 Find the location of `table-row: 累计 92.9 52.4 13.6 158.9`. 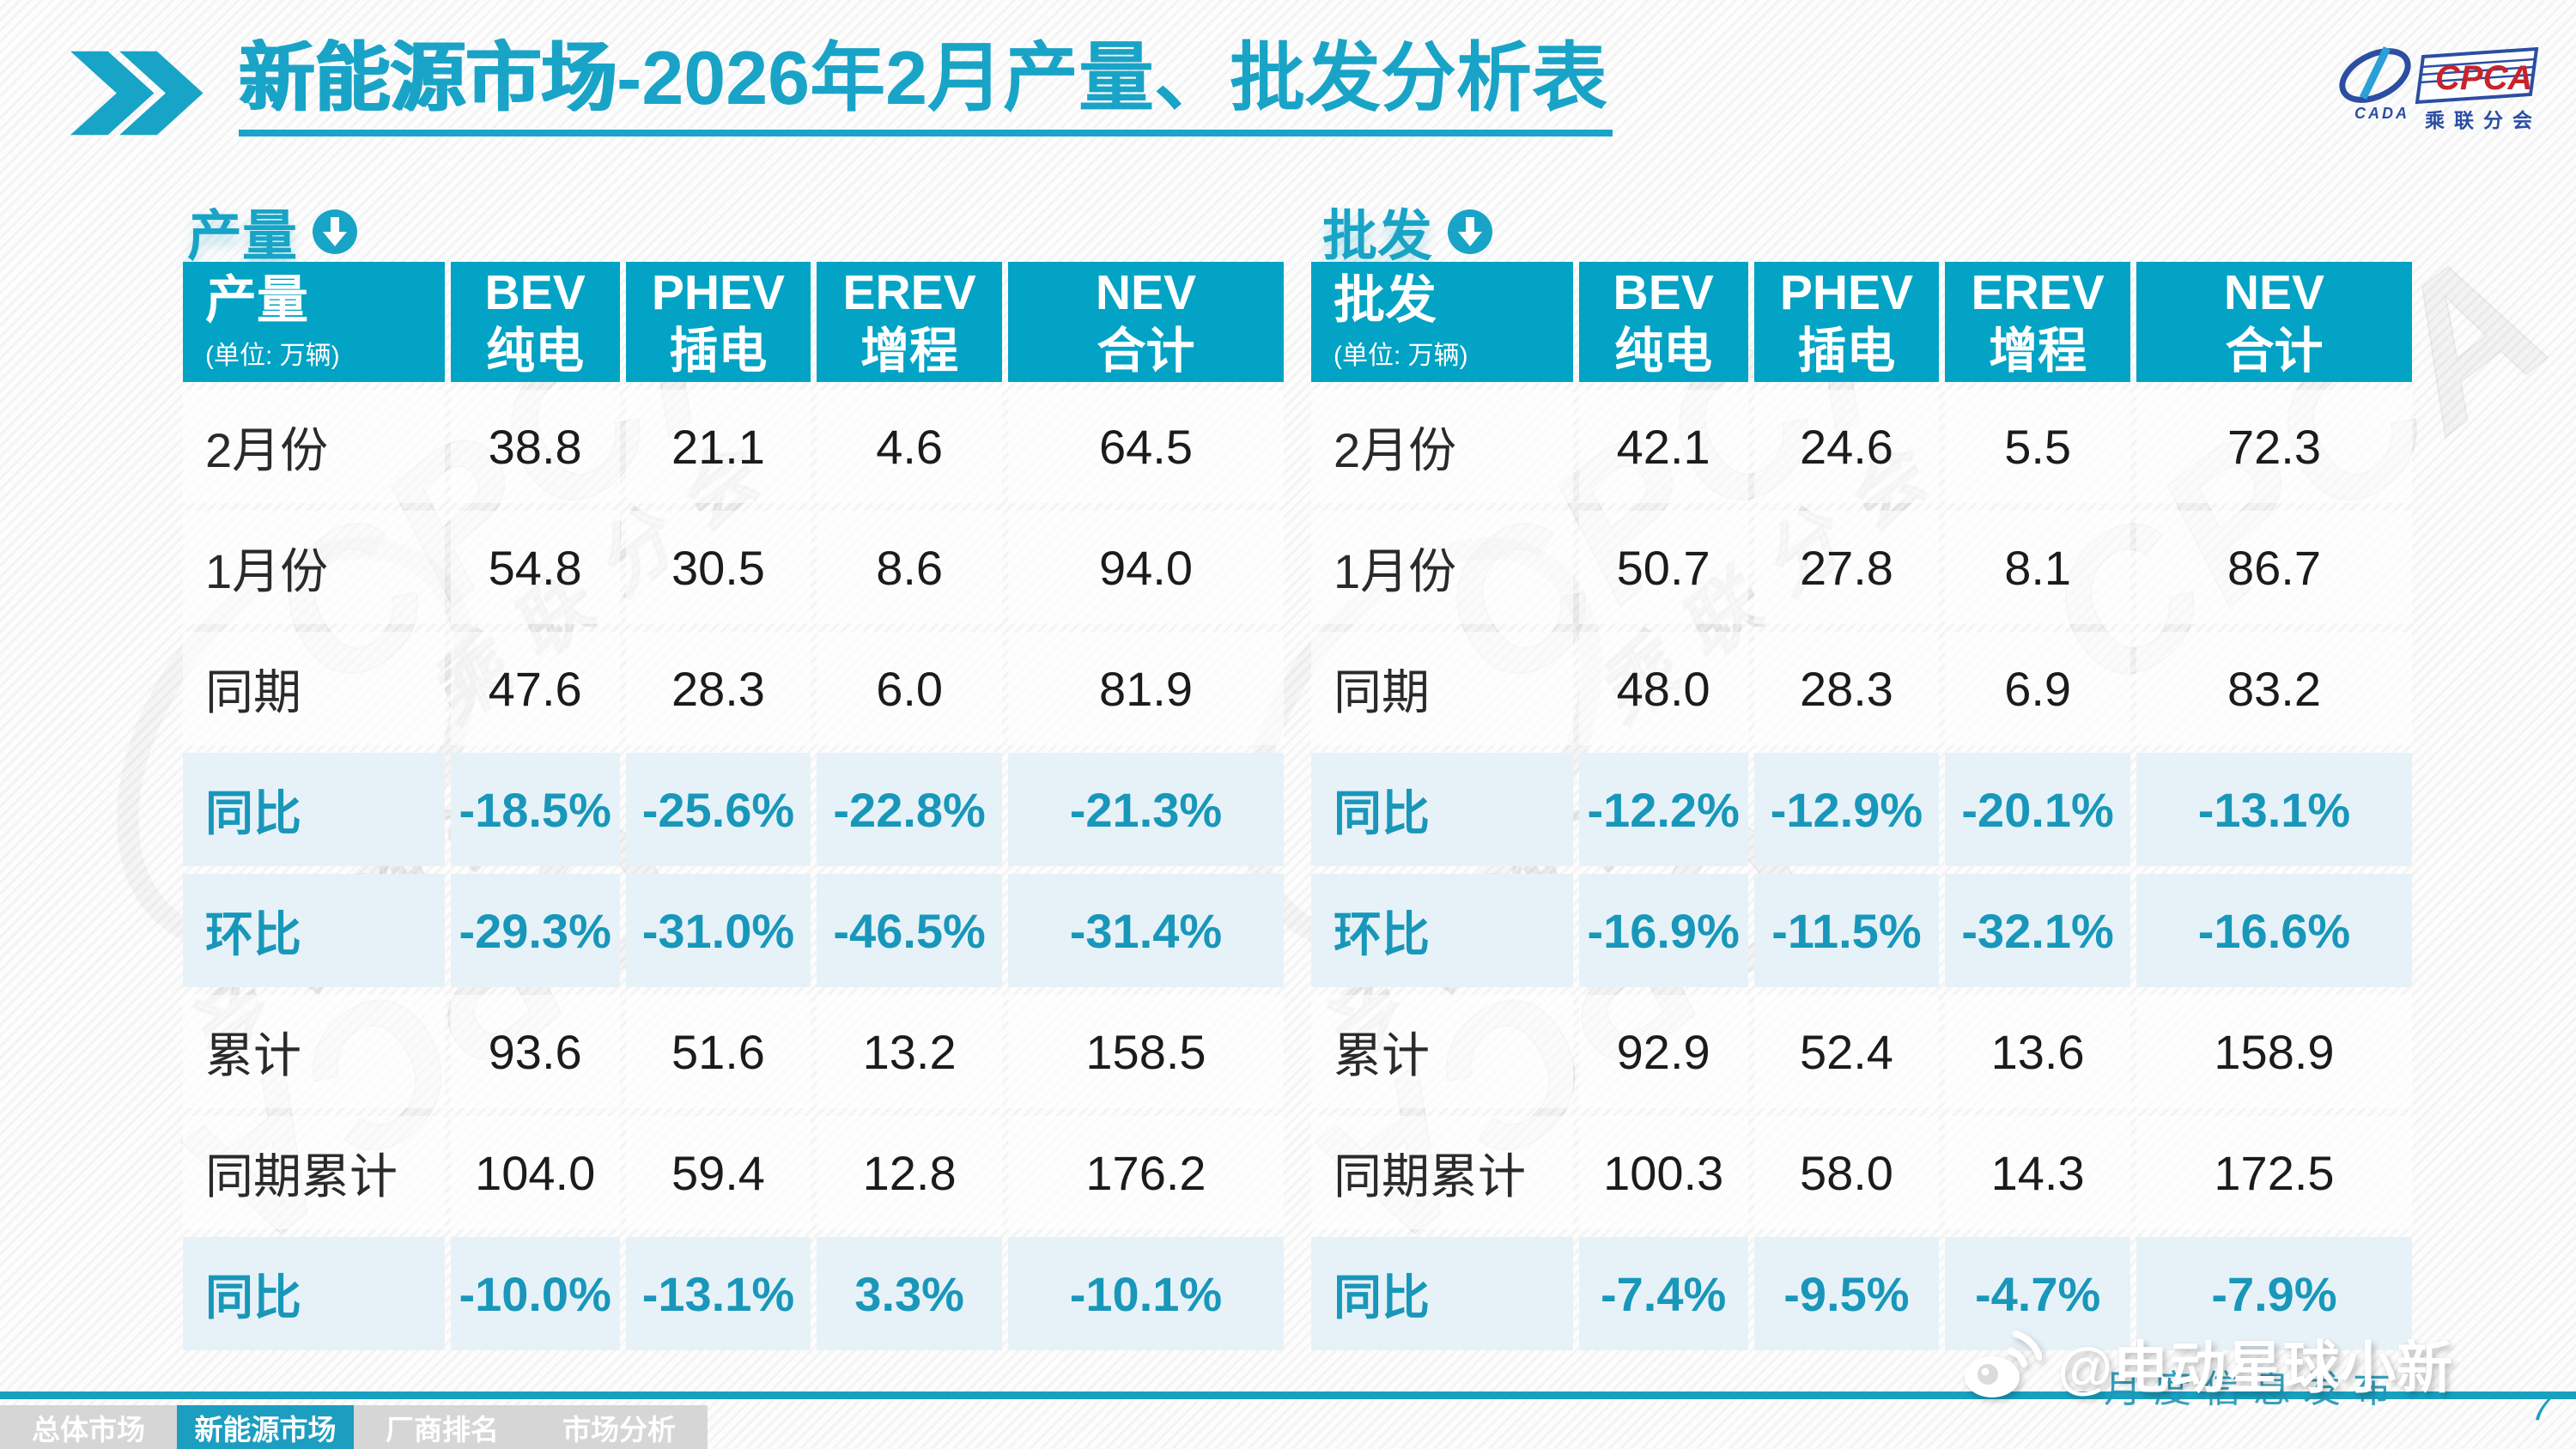

table-row: 累计 92.9 52.4 13.6 158.9 is located at coordinates (1862, 1051).